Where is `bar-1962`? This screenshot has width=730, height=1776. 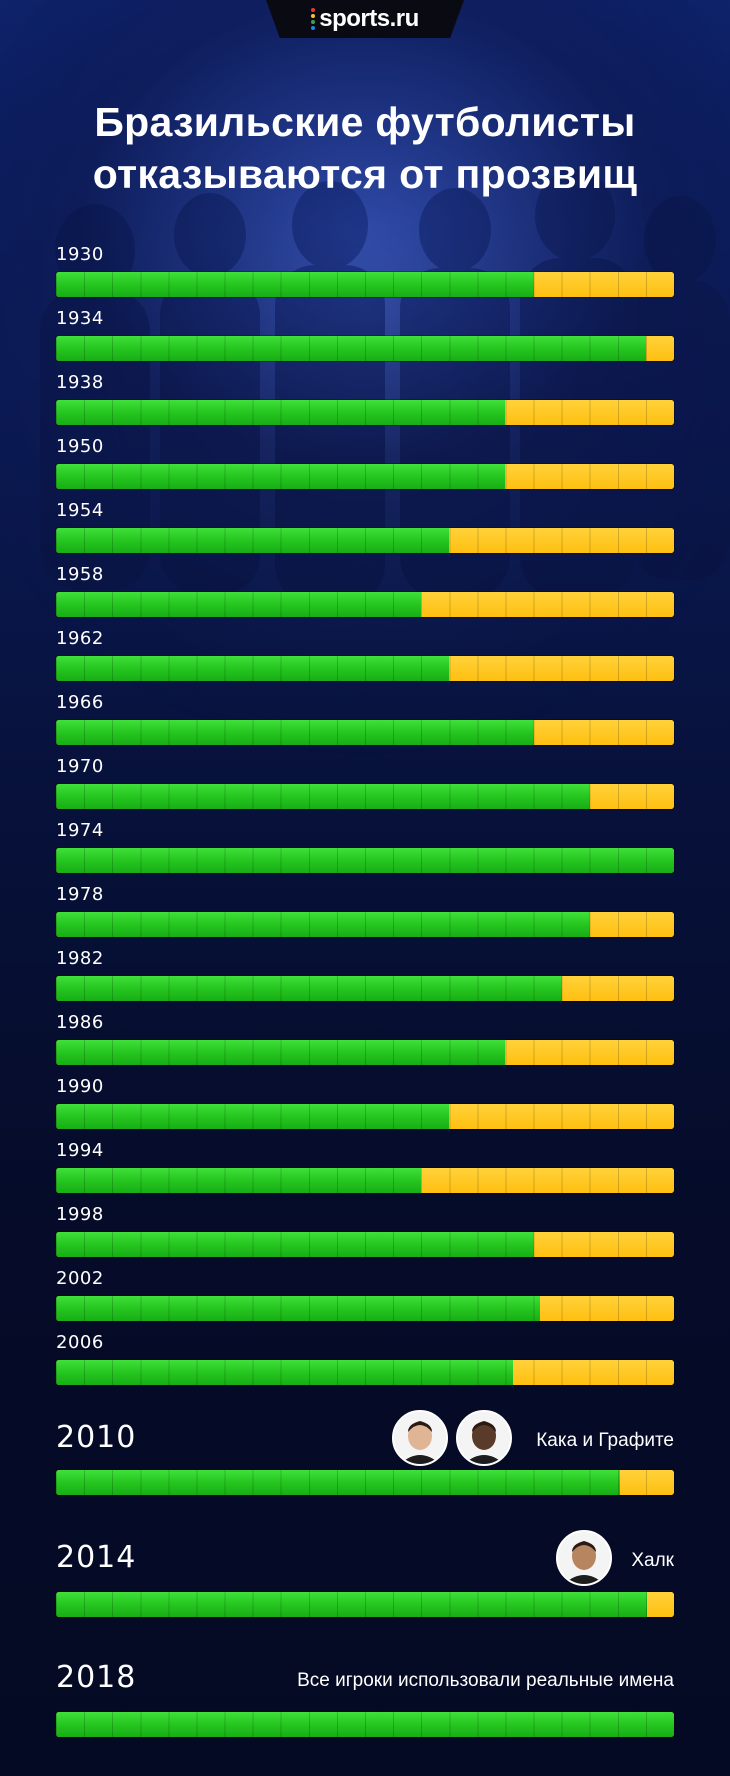 bar-1962 is located at coordinates (365, 668).